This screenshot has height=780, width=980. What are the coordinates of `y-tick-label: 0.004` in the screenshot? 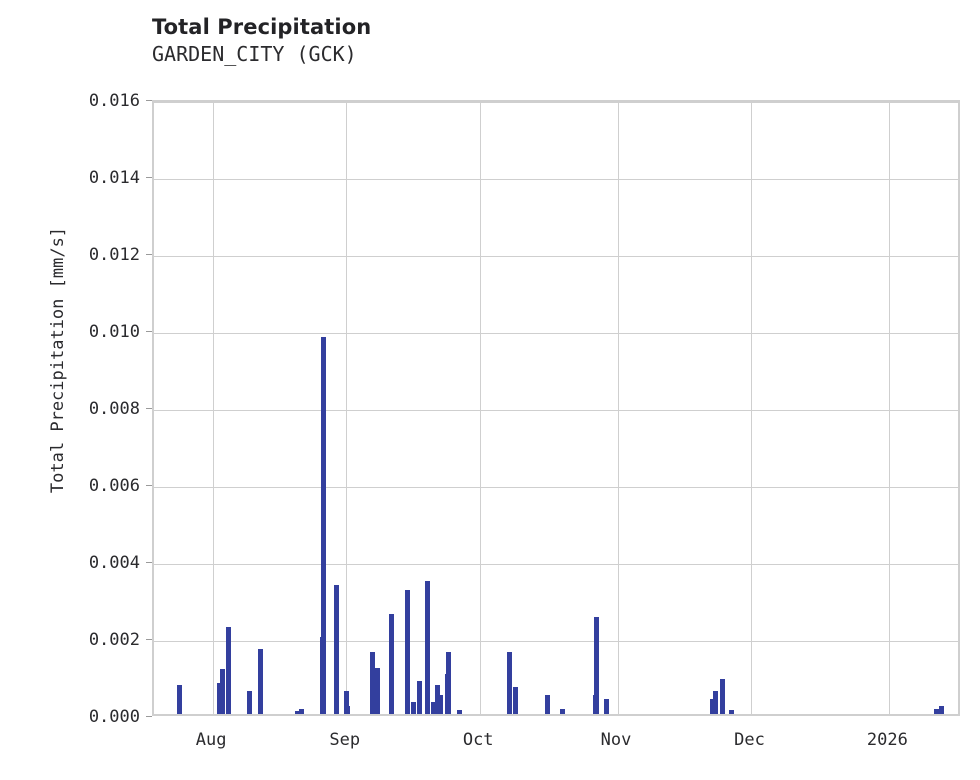 It's located at (114, 563).